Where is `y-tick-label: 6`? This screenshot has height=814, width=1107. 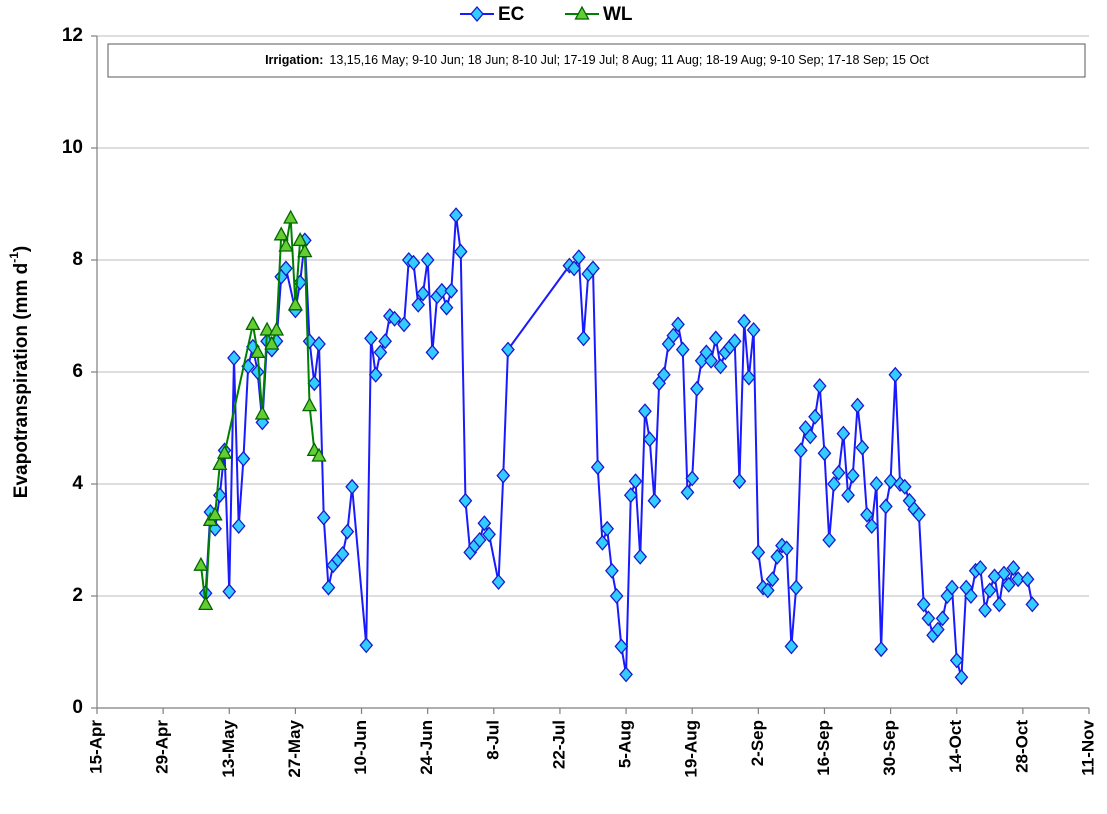 y-tick-label: 6 is located at coordinates (77, 371).